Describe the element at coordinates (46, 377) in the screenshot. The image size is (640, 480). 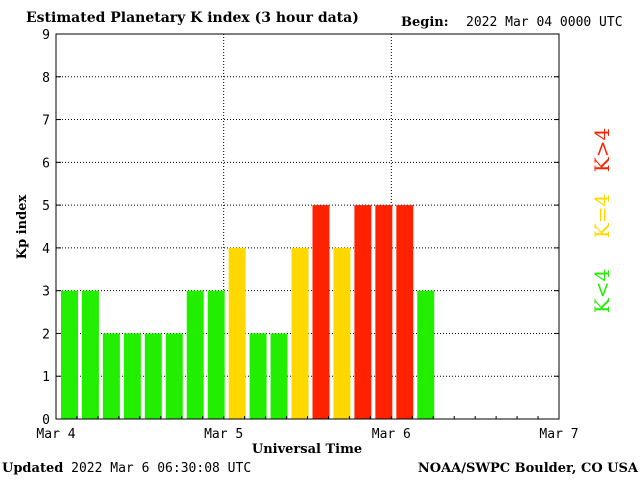
I see `y-tick-label: 1` at that location.